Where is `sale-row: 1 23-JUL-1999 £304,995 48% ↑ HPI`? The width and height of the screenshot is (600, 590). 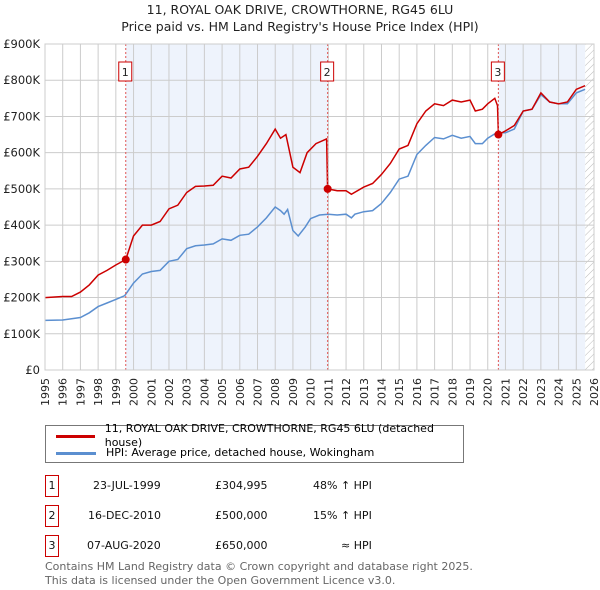
sale-row: 1 23-JUL-1999 £304,995 48% ↑ HPI is located at coordinates (255, 486).